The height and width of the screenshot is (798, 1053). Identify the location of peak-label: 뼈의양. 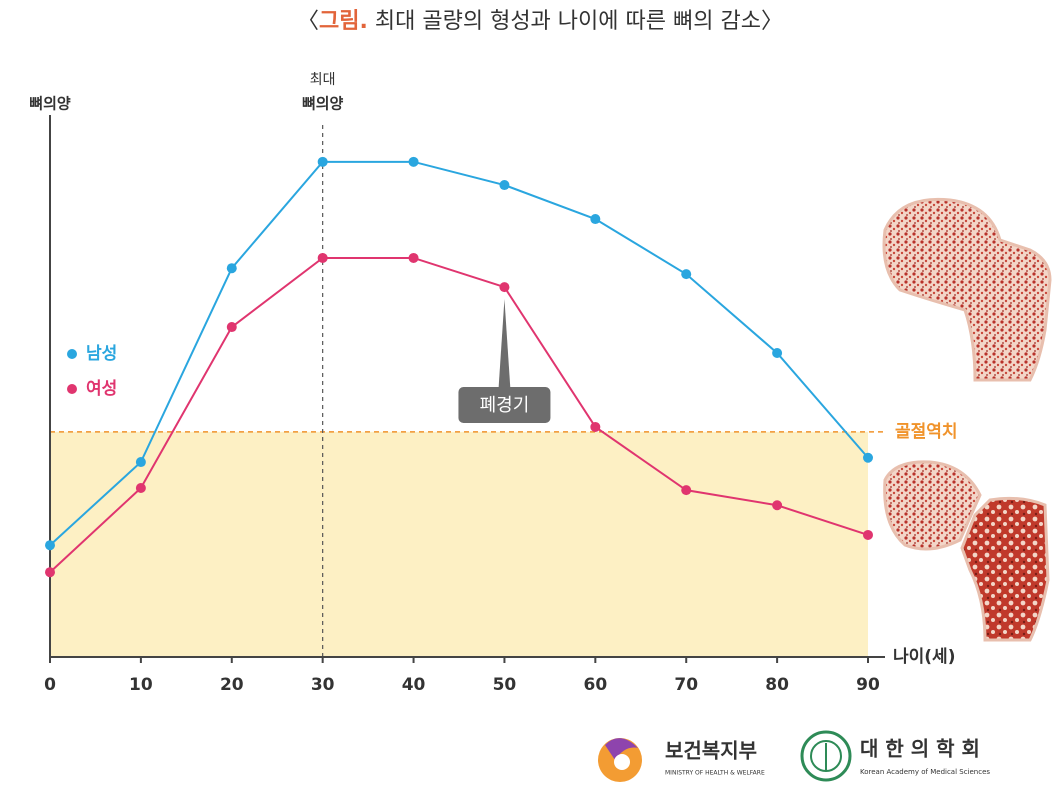
(323, 104).